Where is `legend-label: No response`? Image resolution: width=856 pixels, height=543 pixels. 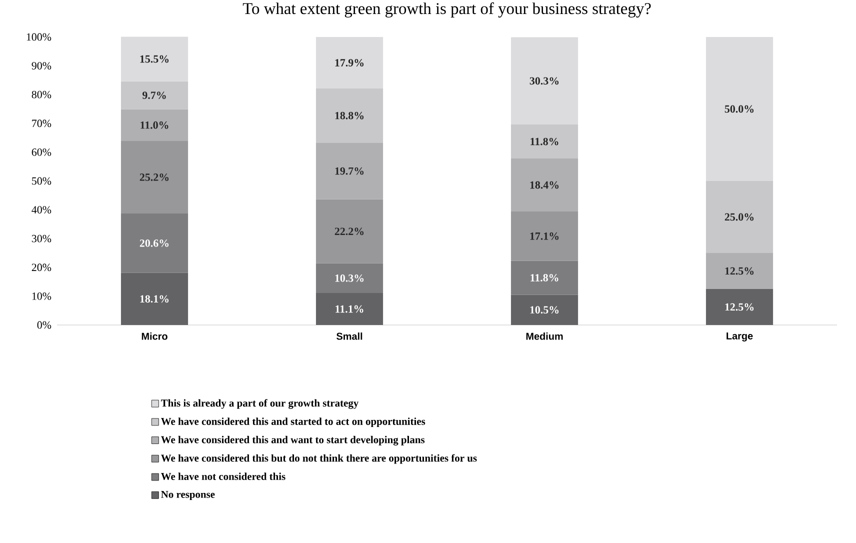 legend-label: No response is located at coordinates (188, 495).